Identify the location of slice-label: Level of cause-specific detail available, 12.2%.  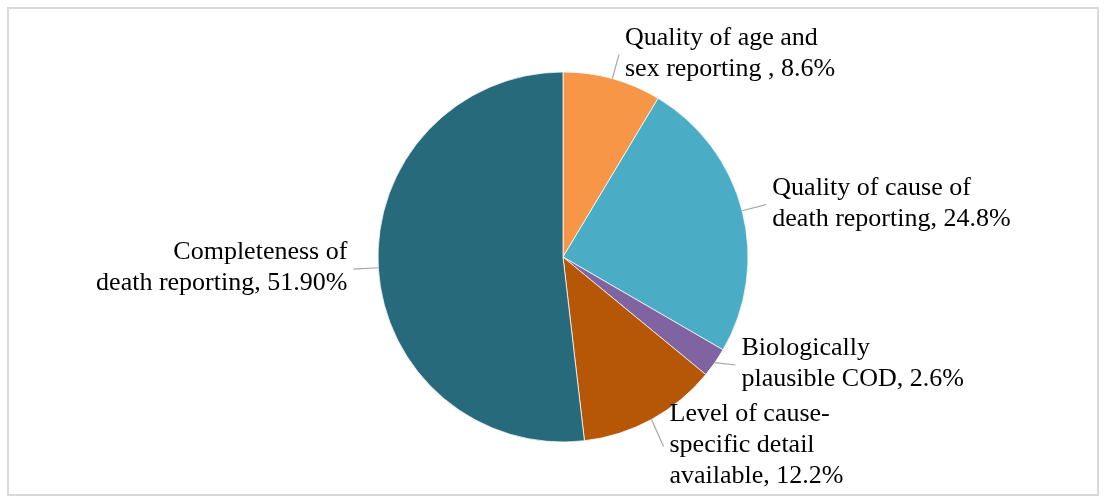
(756, 443).